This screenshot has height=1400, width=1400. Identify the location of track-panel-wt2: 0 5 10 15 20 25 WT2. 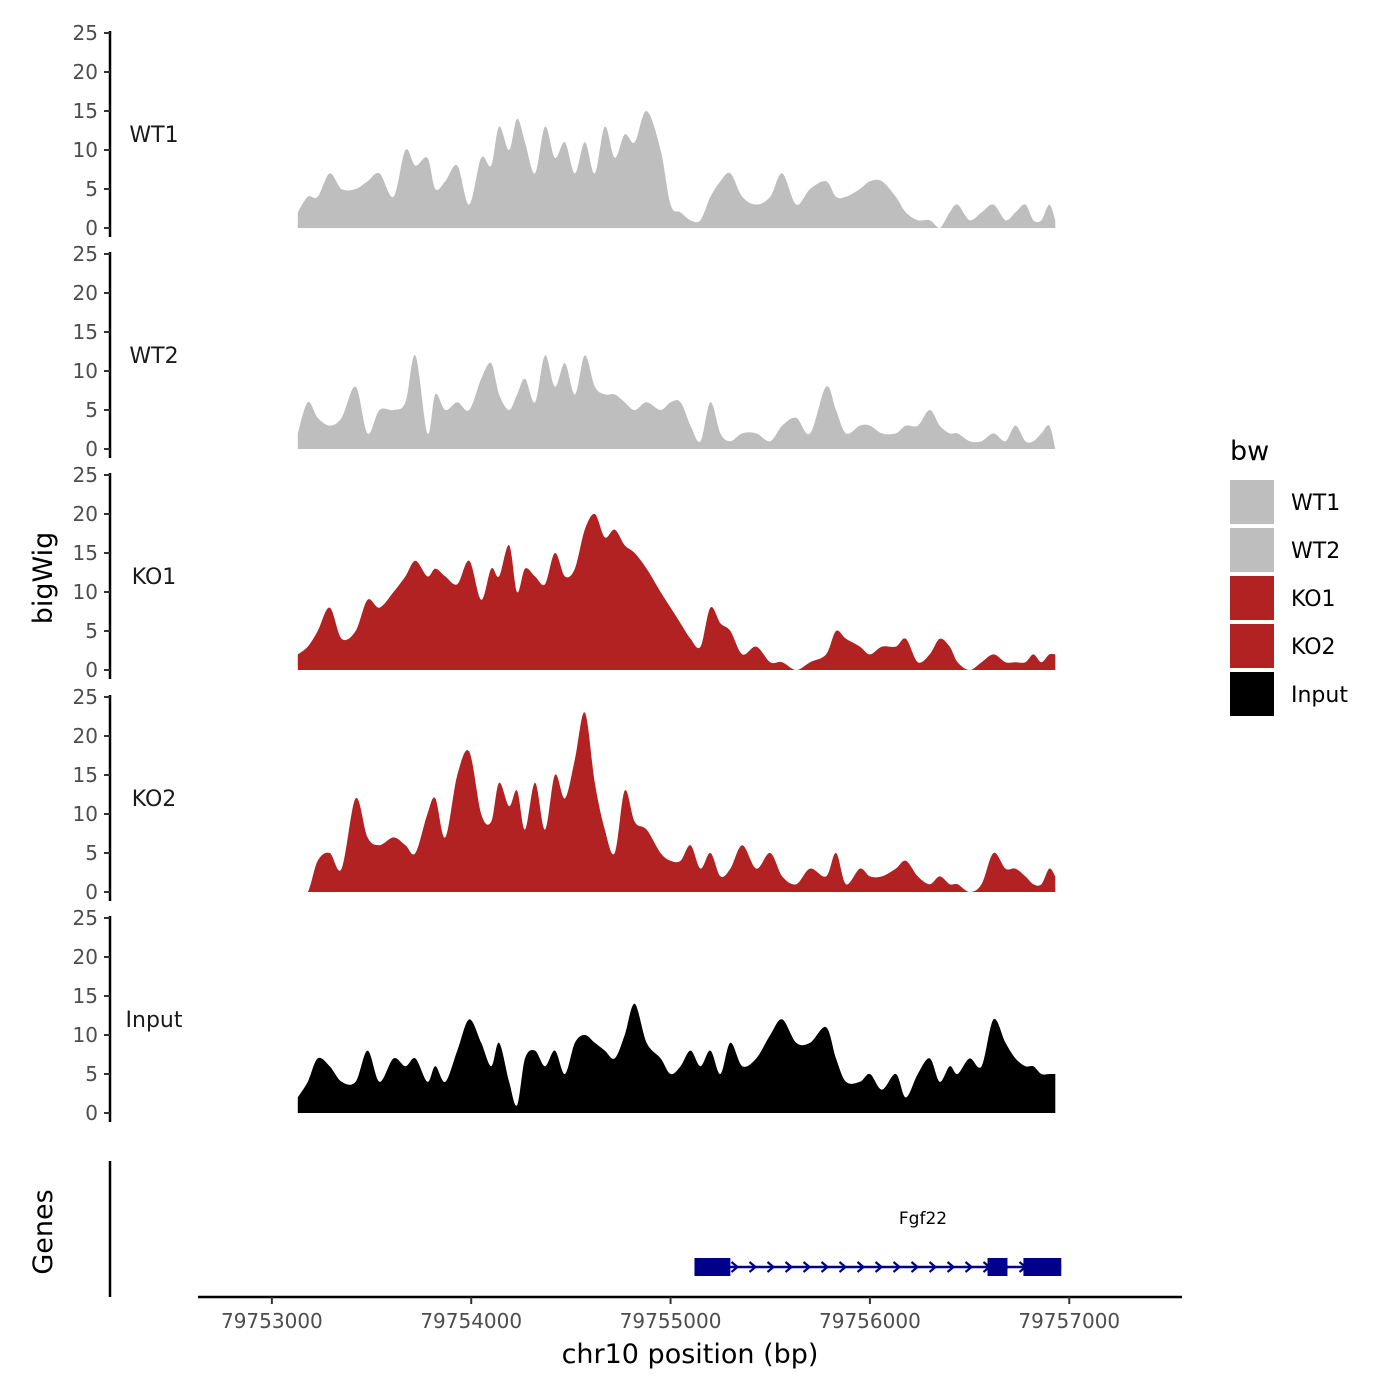
(564, 351).